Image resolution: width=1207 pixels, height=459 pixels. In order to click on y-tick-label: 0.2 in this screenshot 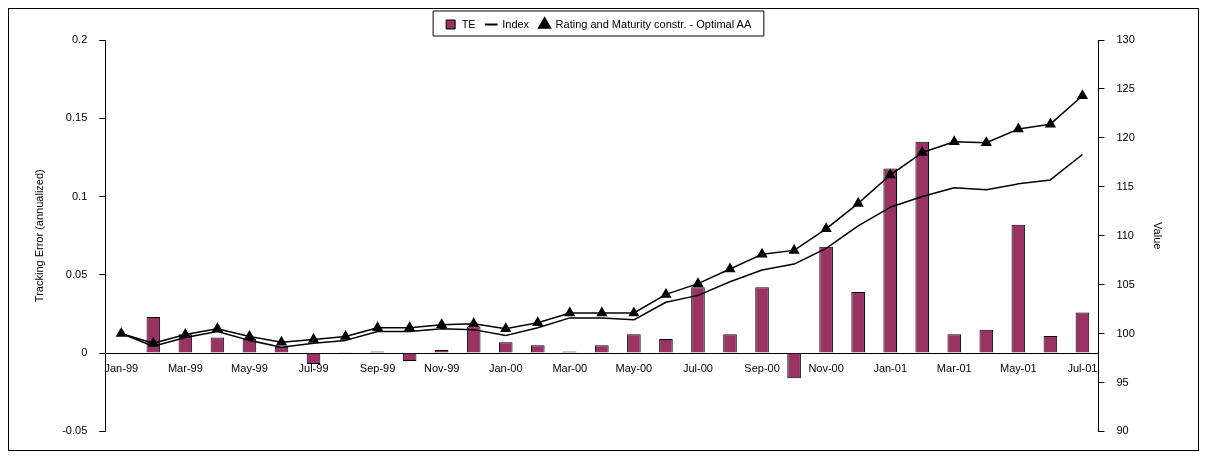, I will do `click(79, 39)`.